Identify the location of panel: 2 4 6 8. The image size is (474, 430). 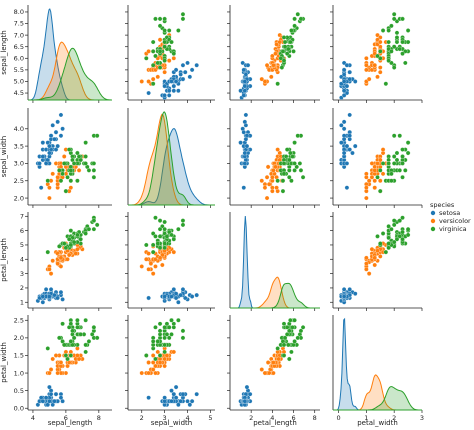
(273, 368).